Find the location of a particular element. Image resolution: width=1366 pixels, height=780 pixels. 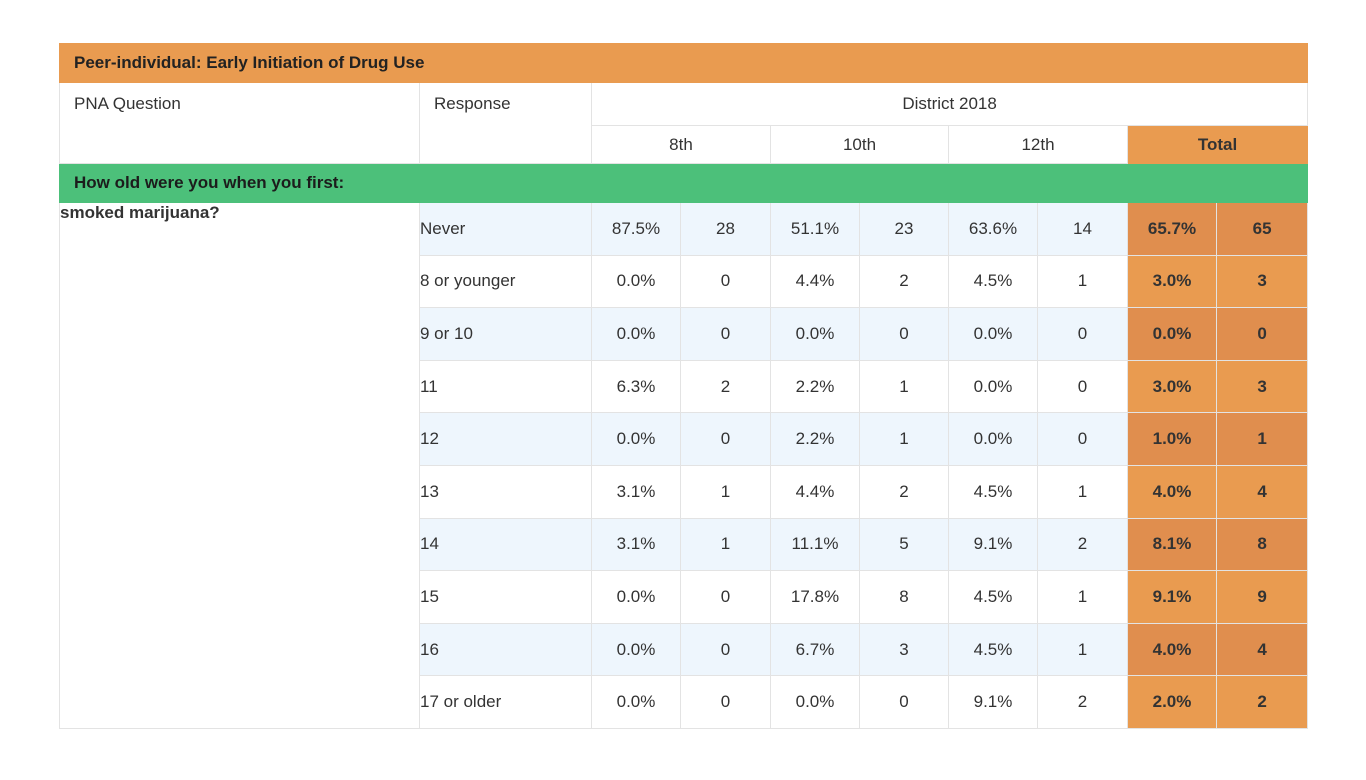

total-tot-n-cell: 3 is located at coordinates (1262, 386).